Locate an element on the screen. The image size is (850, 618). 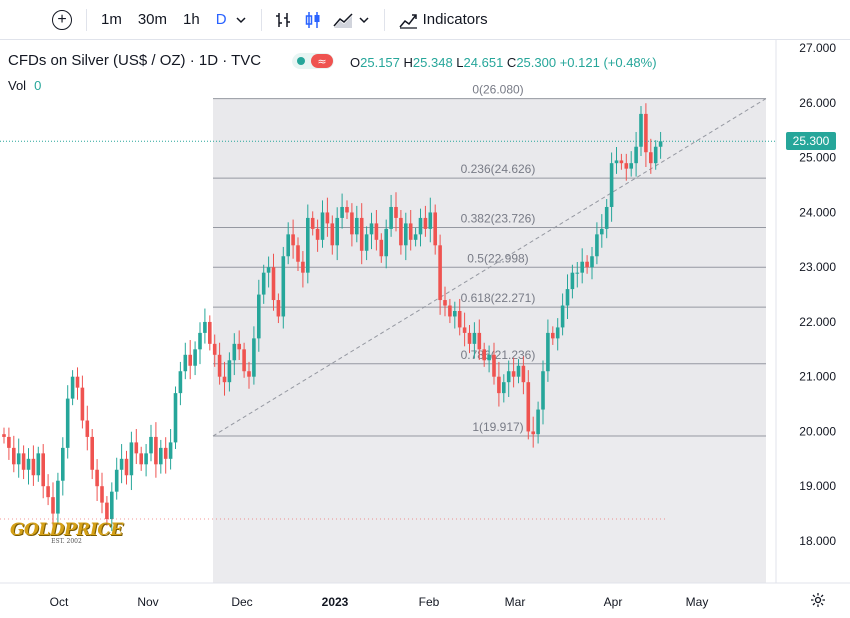
market-status-badge: ≈ is located at coordinates (313, 62).